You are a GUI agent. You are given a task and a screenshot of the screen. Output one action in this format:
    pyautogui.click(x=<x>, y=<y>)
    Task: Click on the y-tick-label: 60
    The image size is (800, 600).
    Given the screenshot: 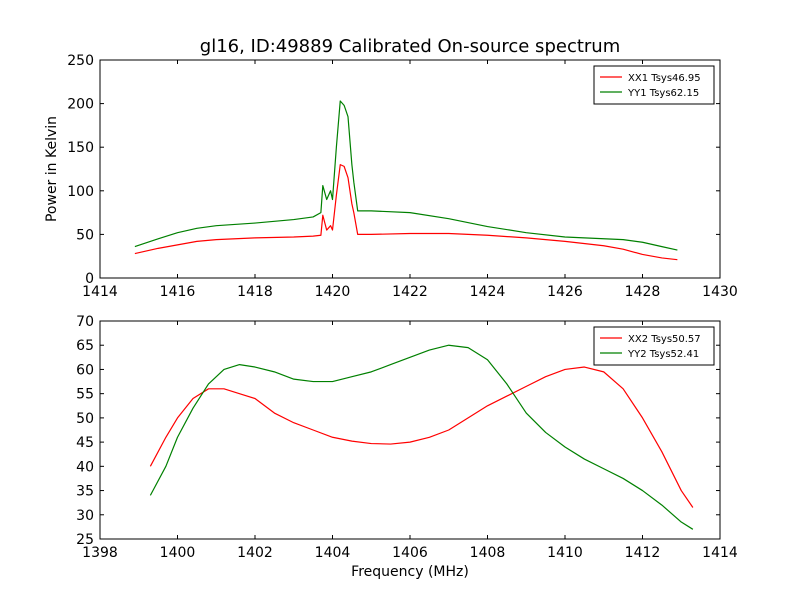 What is the action you would take?
    pyautogui.click(x=85, y=370)
    